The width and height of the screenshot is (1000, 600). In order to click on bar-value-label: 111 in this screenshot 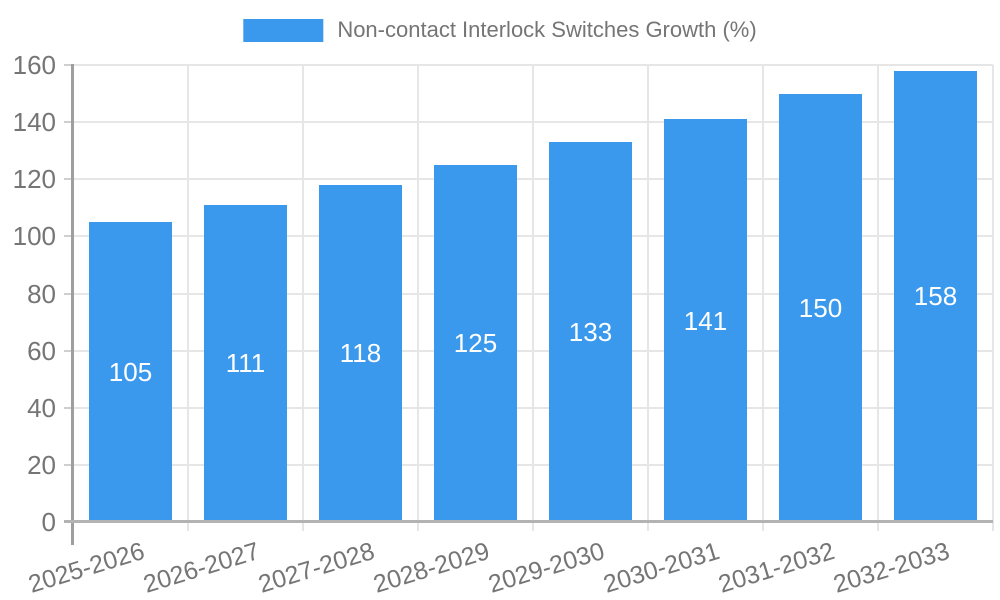, I will do `click(245, 363)`.